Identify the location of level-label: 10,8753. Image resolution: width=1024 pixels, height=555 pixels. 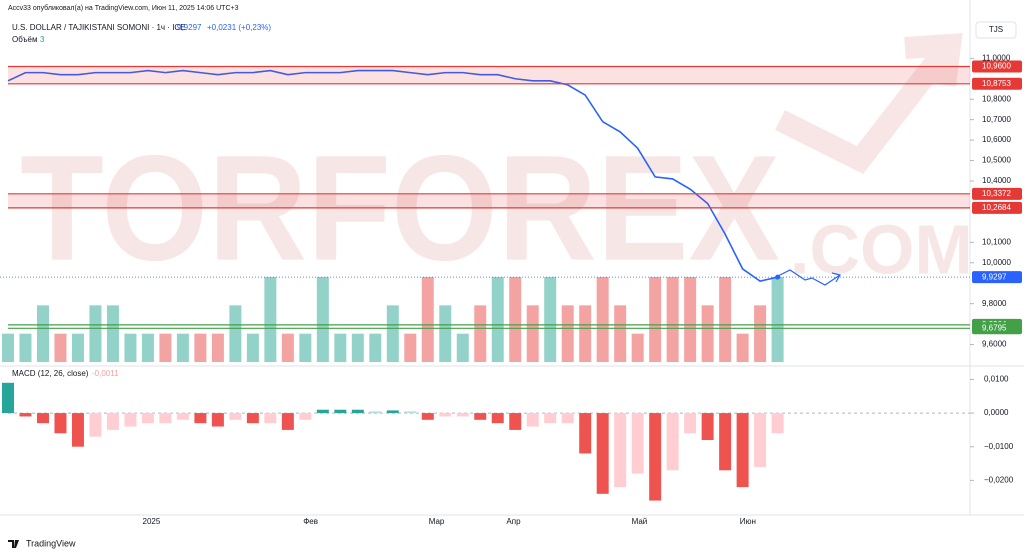
(996, 83).